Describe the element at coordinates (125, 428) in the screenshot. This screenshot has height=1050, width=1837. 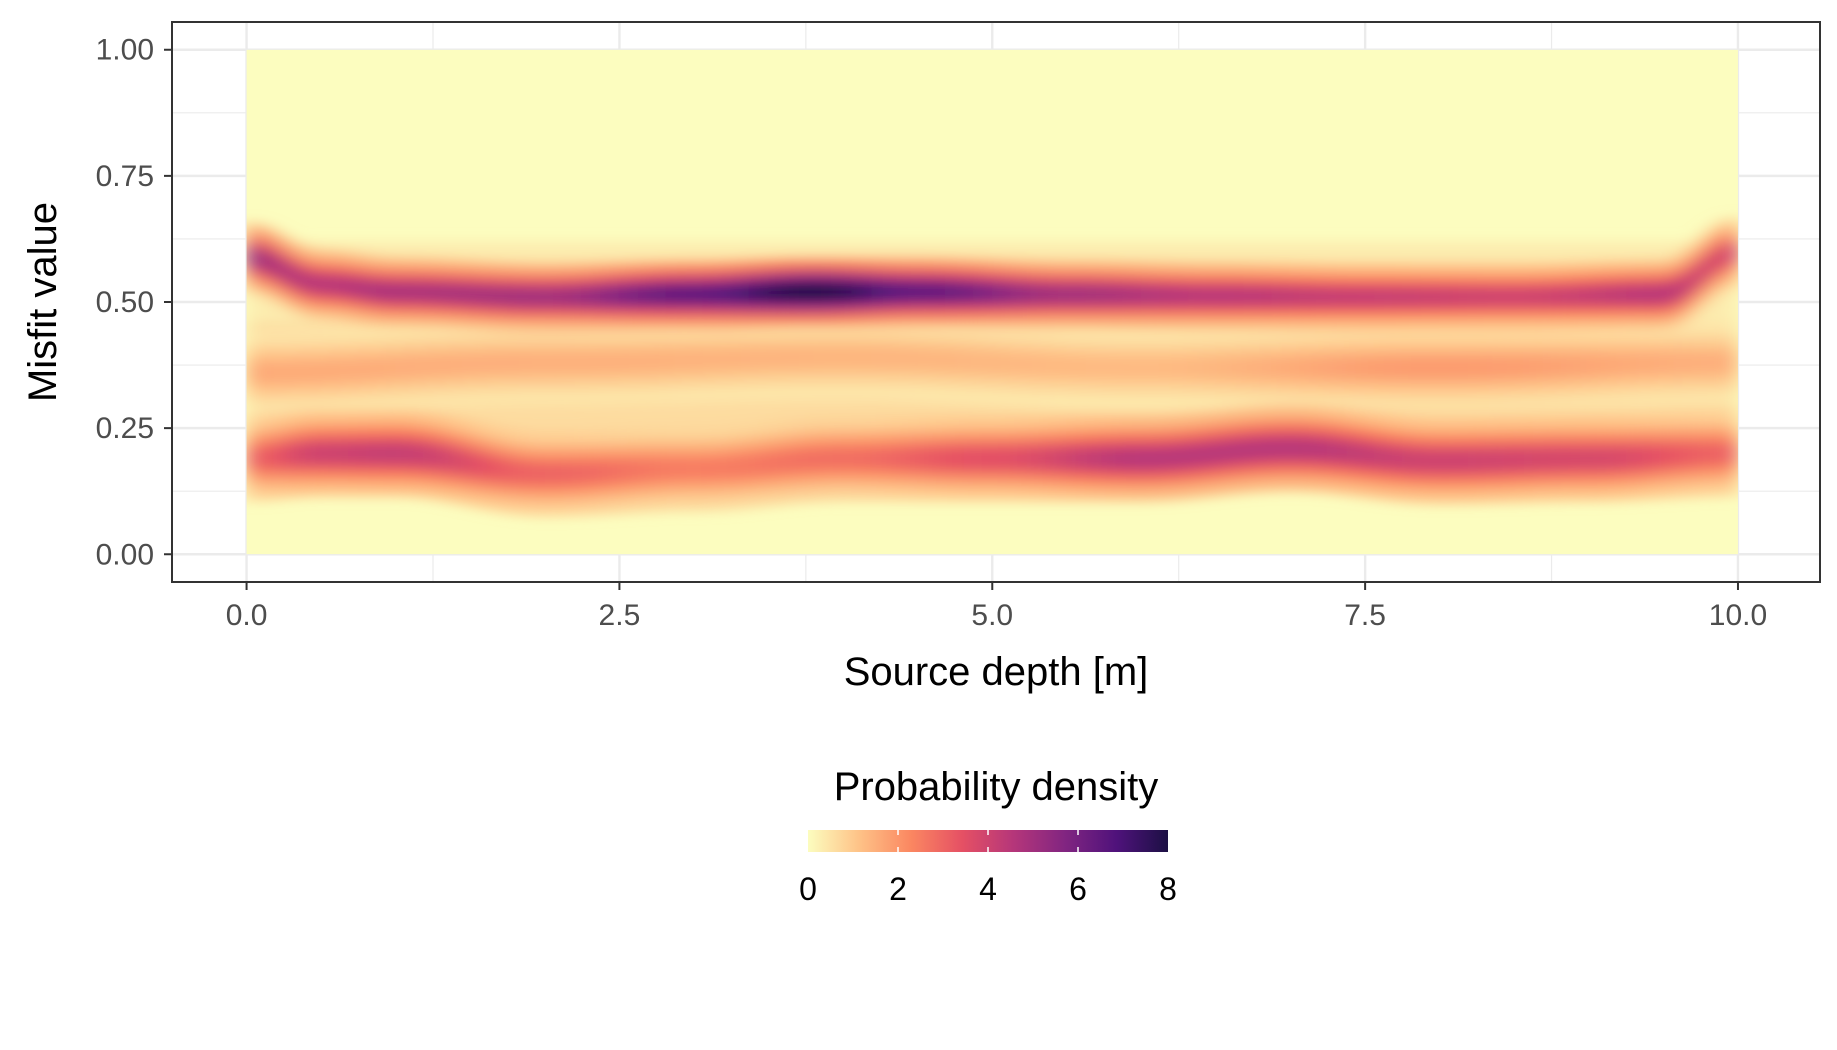
I see `y-tick-label: 0.25` at that location.